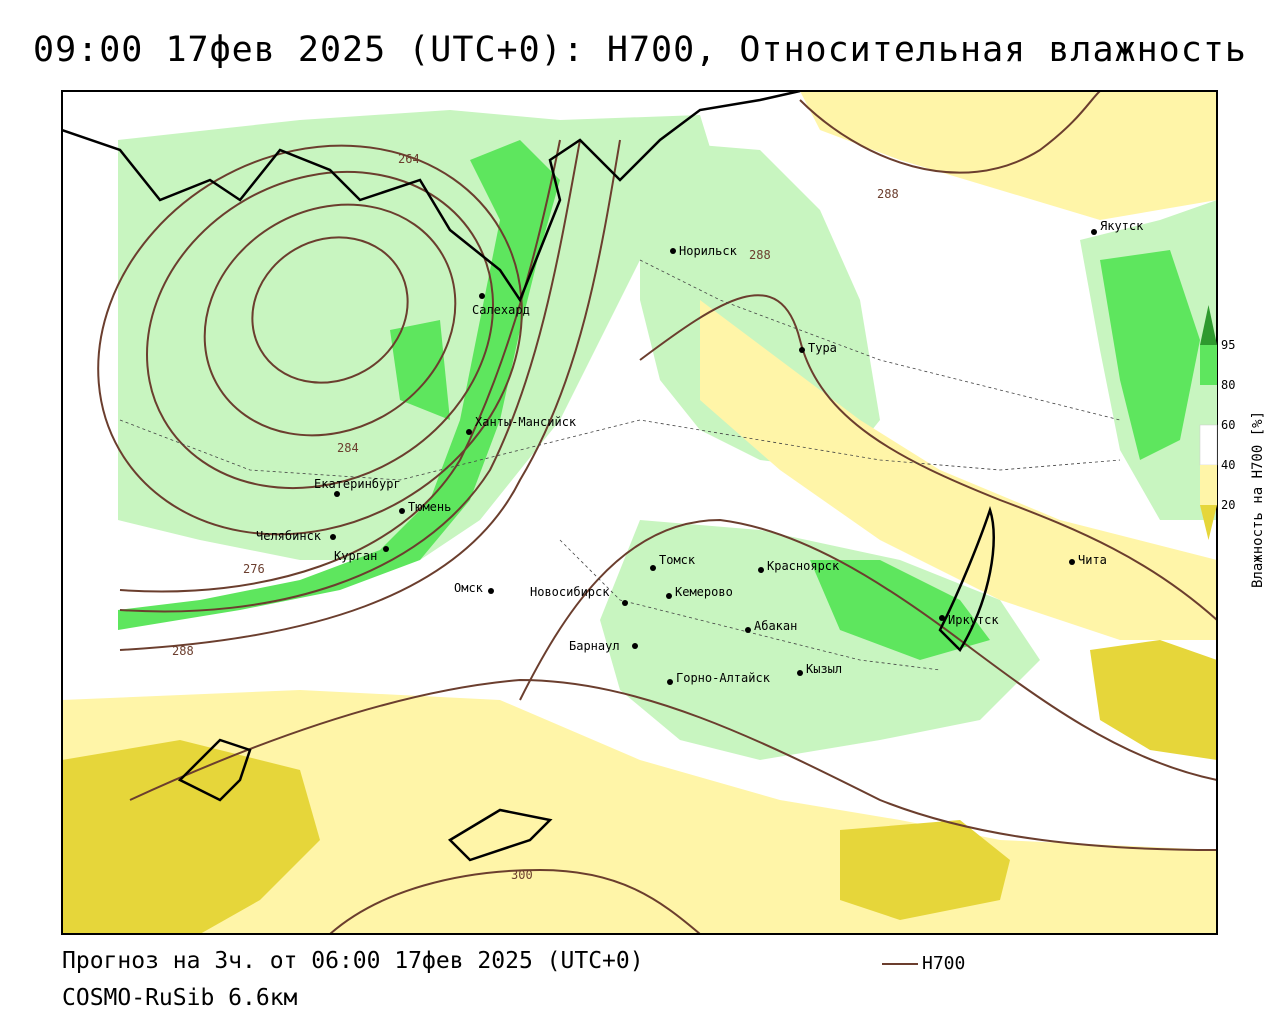 This screenshot has height=1024, width=1280. What do you see at coordinates (469, 588) in the screenshot?
I see `svg-text: Омск` at bounding box center [469, 588].